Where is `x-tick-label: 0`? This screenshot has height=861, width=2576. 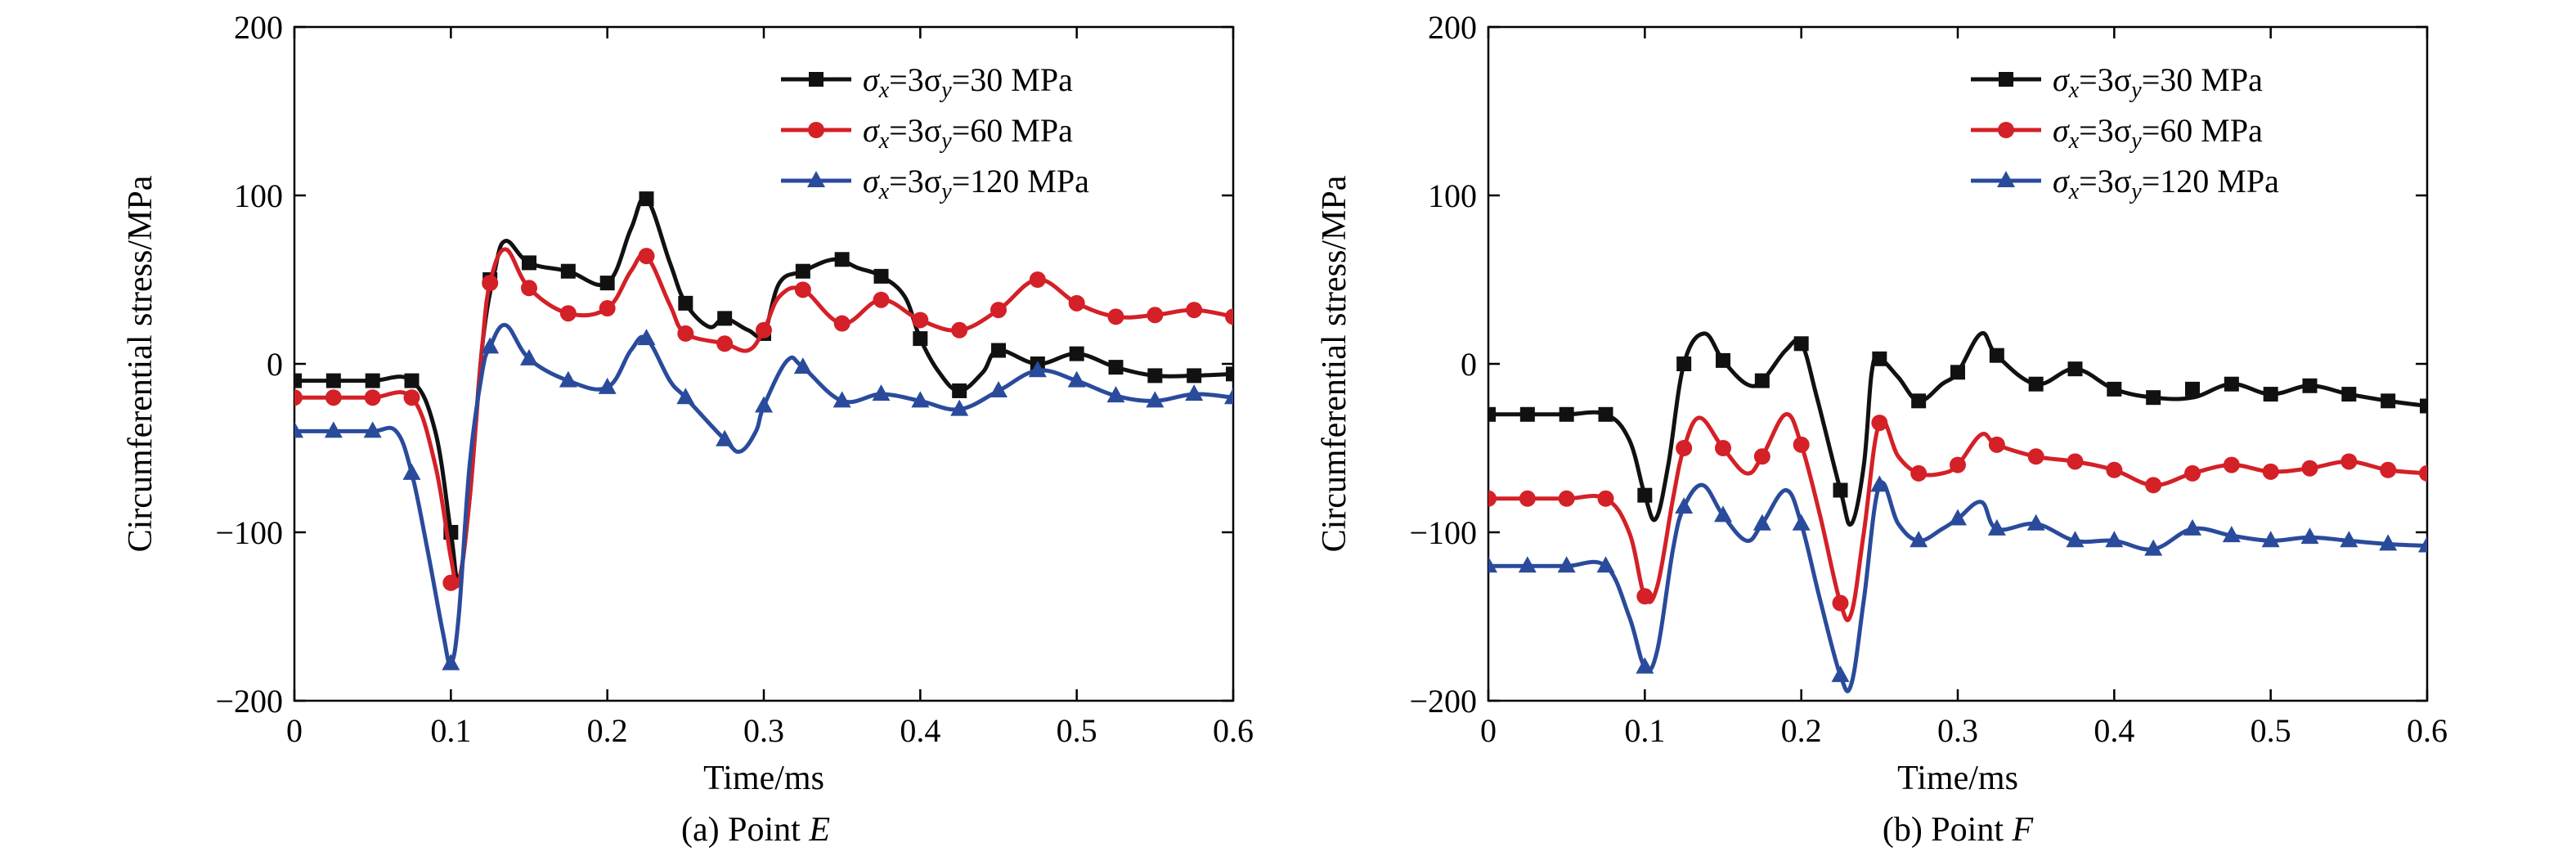
x-tick-label: 0 is located at coordinates (1488, 730).